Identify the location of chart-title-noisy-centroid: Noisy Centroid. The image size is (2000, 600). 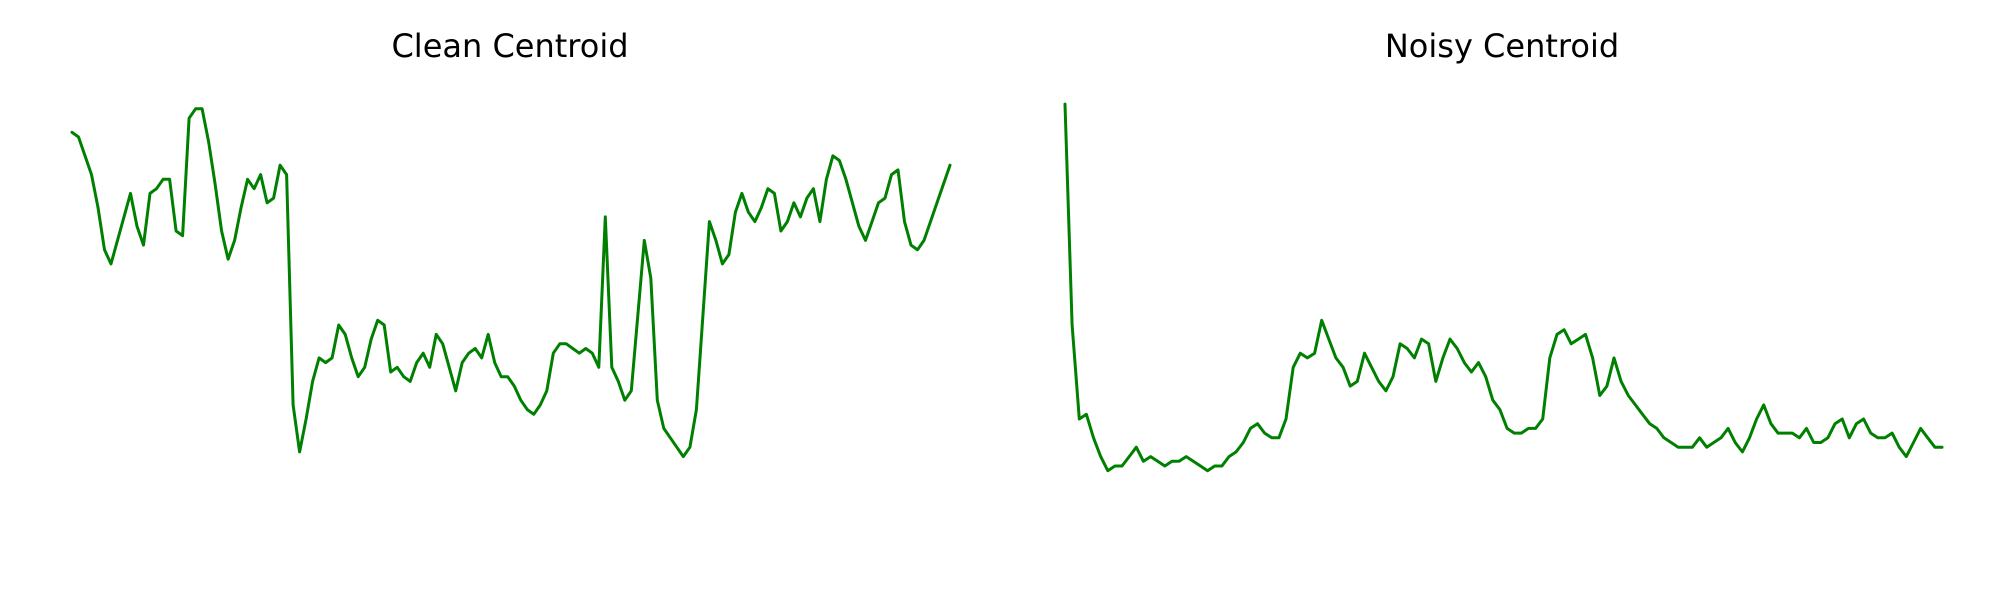
(1502, 46).